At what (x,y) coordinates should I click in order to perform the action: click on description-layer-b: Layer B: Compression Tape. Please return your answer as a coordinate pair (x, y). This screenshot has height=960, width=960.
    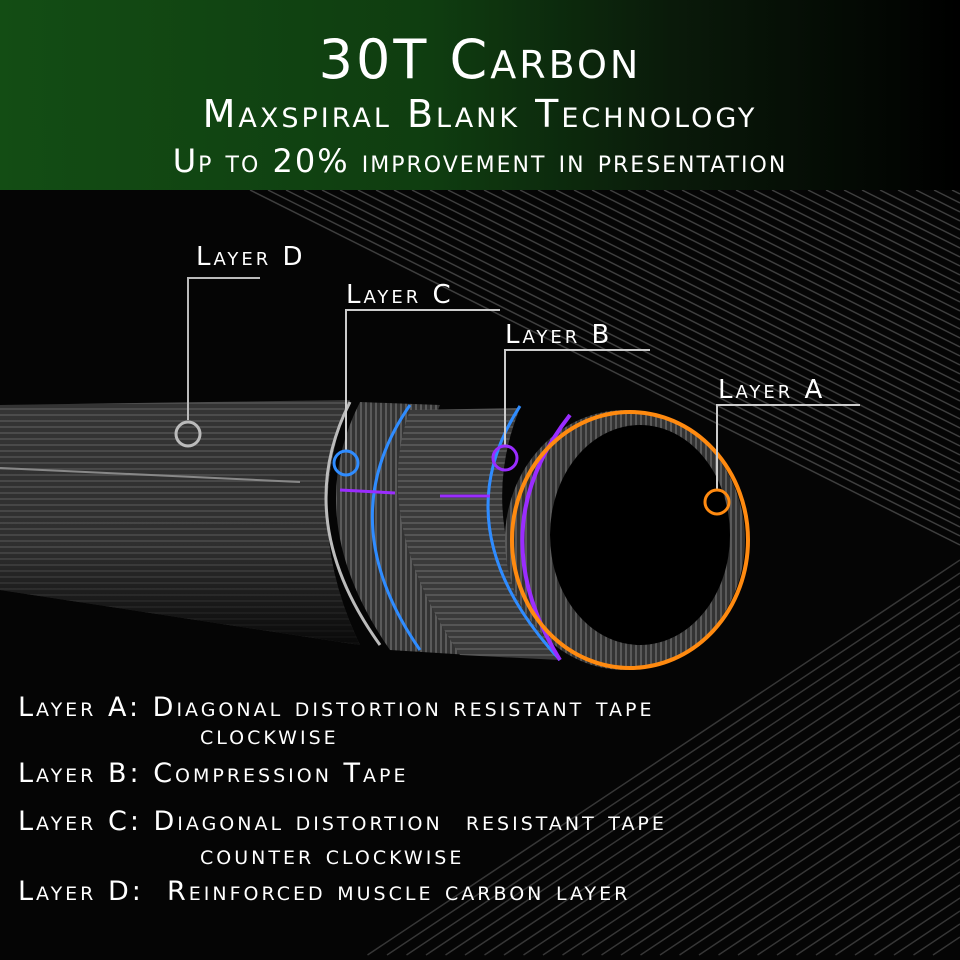
    Looking at the image, I should click on (213, 773).